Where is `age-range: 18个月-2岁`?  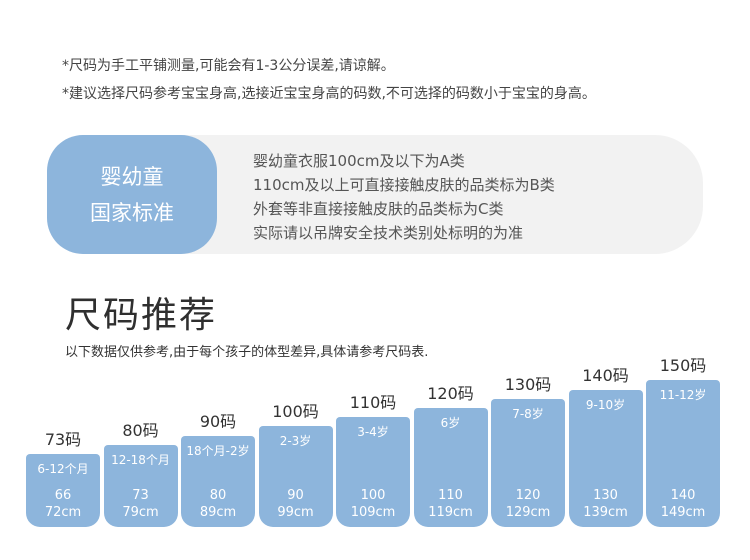
age-range: 18个月-2岁 is located at coordinates (218, 450).